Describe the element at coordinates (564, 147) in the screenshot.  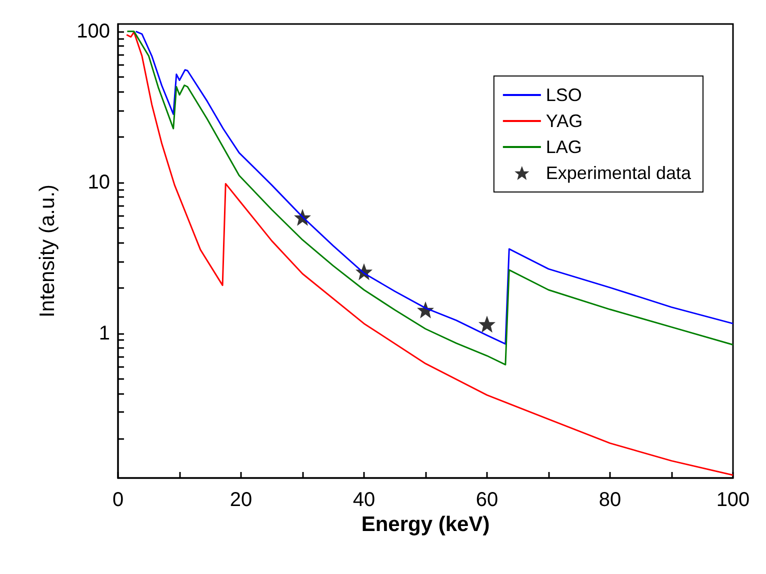
I see `legend-label: LAG` at that location.